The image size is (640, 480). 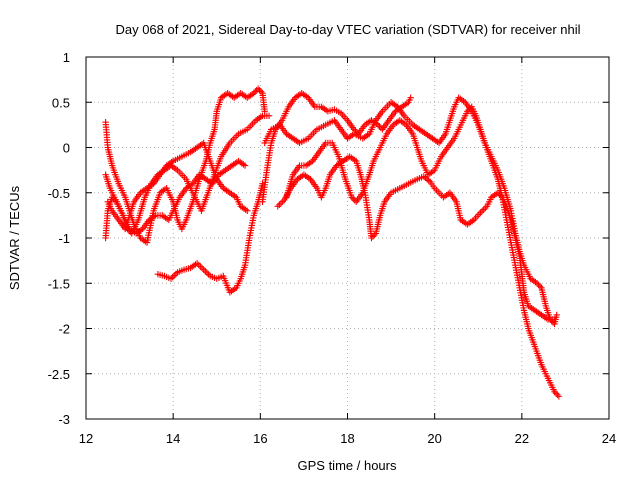 What do you see at coordinates (64, 419) in the screenshot?
I see `y-tick-label: -3` at bounding box center [64, 419].